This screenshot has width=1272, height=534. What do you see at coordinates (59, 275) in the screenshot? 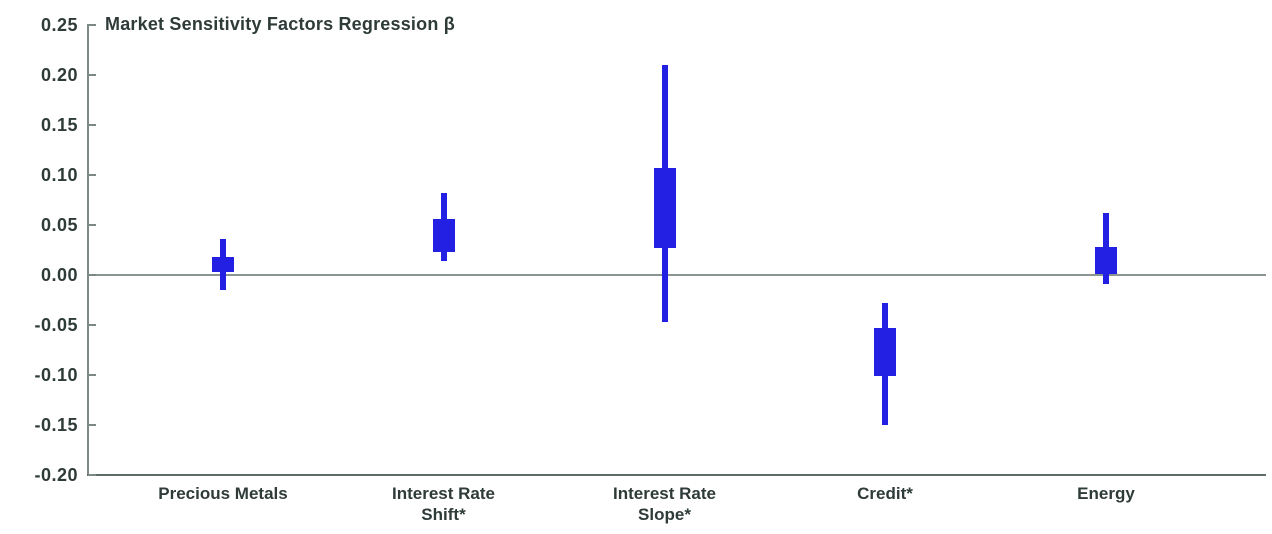
I see `y-tick-label: 0.00` at bounding box center [59, 275].